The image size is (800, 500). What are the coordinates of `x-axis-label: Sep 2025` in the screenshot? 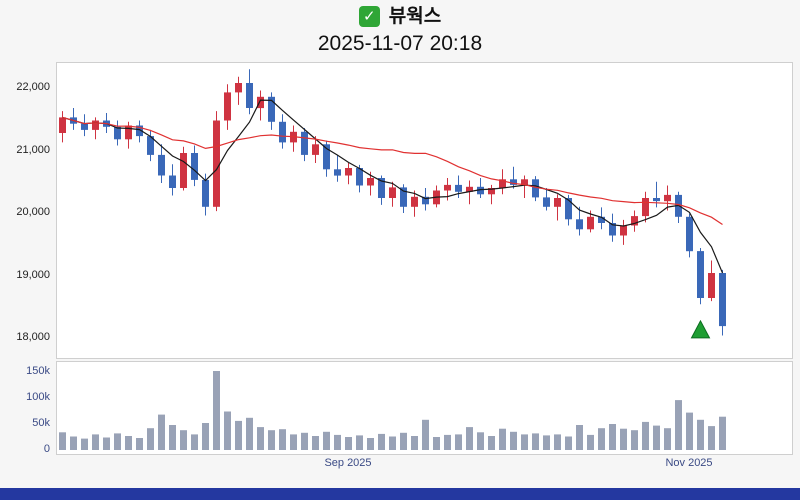 It's located at (348, 463).